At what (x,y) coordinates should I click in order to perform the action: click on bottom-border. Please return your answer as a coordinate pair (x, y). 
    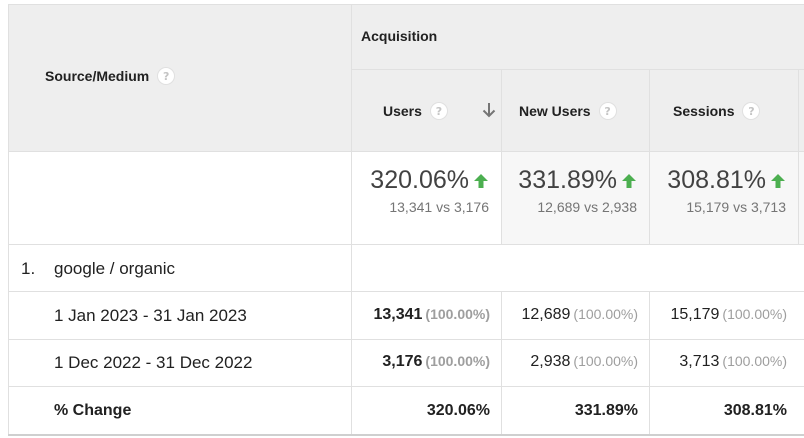
    Looking at the image, I should click on (406, 435).